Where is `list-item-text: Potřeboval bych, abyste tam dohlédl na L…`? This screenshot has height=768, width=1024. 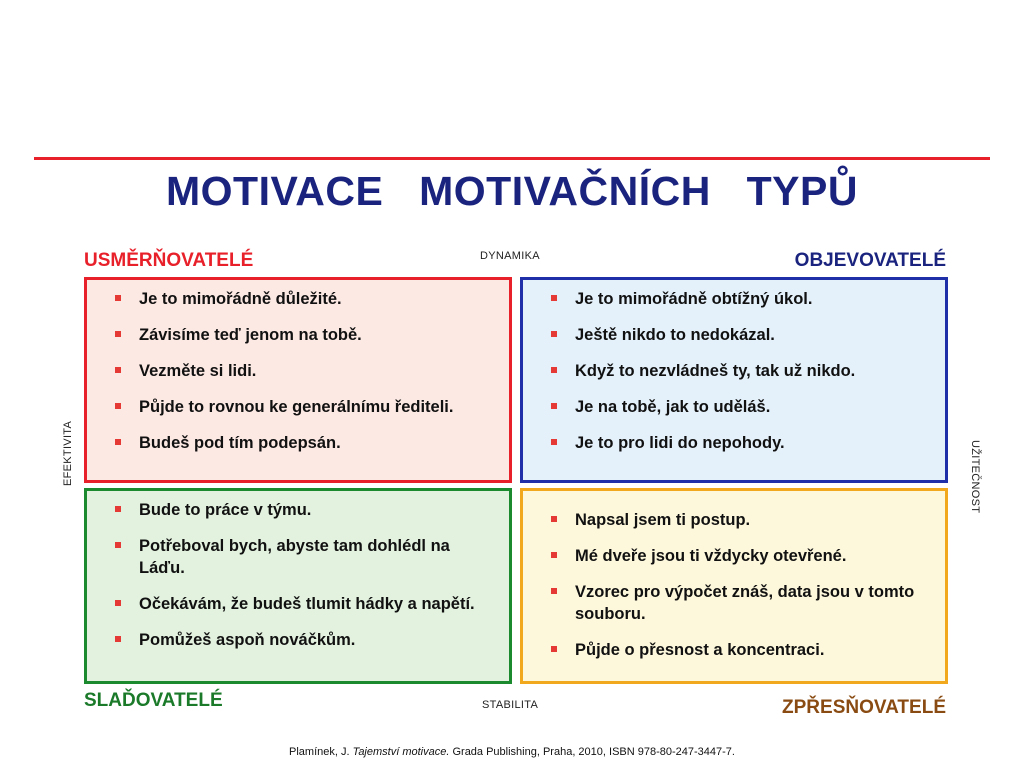 list-item-text: Potřeboval bych, abyste tam dohlédl na L… is located at coordinates (294, 557).